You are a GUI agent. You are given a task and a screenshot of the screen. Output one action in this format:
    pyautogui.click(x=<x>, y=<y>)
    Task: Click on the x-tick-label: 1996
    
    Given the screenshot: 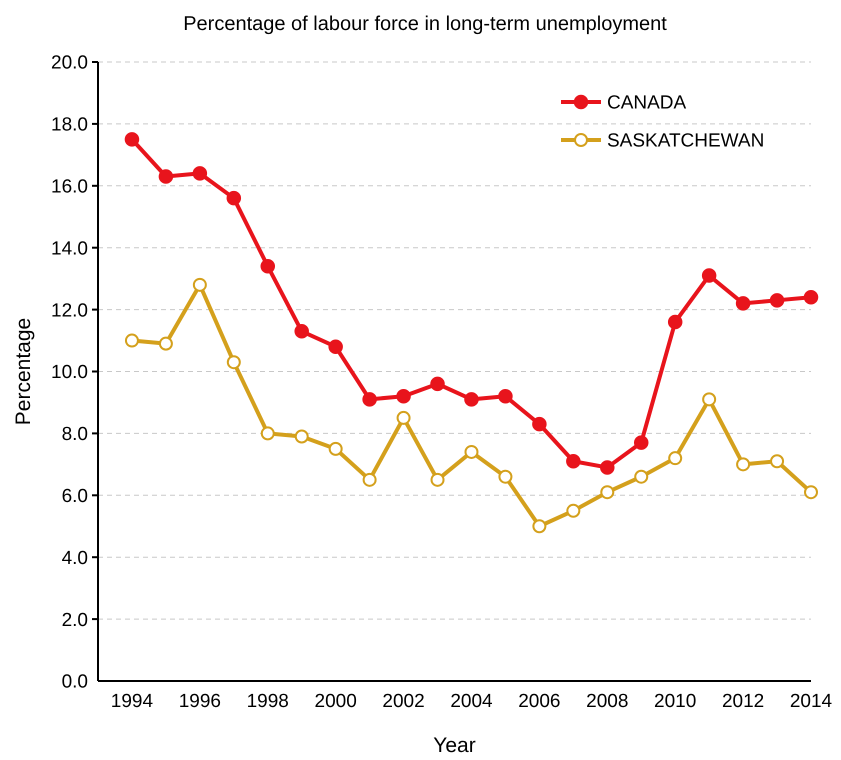 What is the action you would take?
    pyautogui.click(x=199, y=701)
    